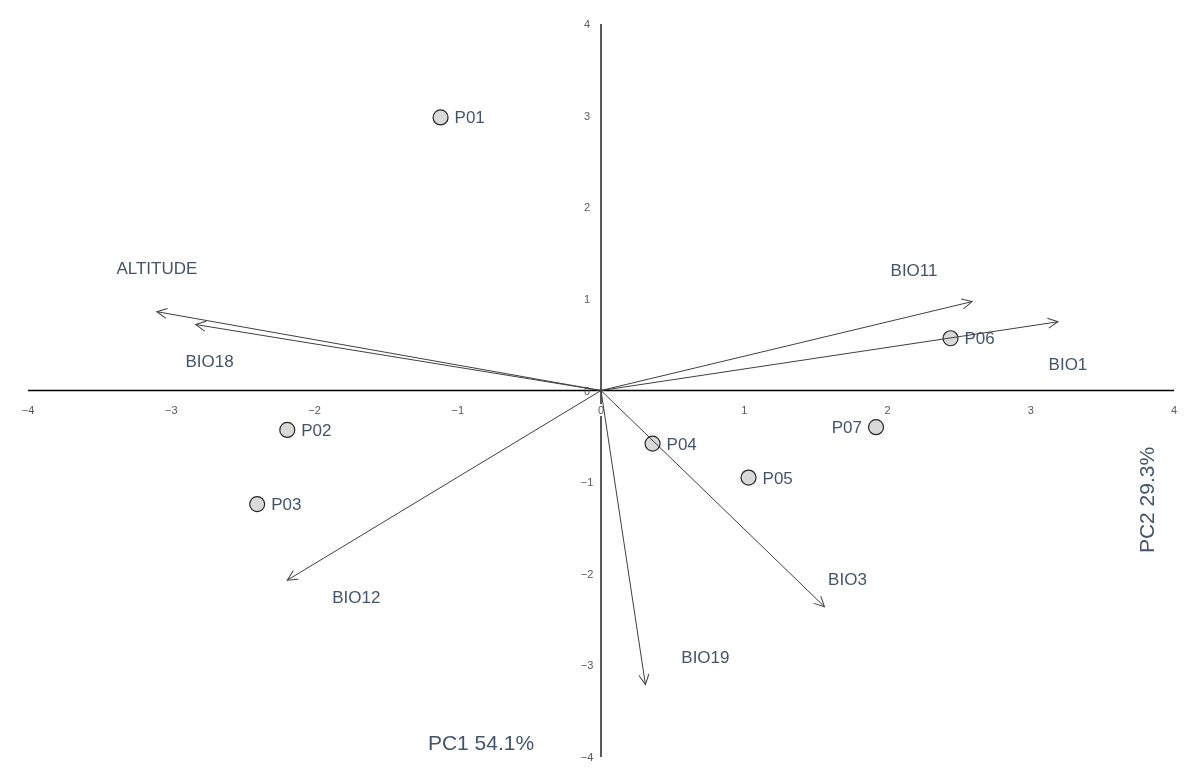 The image size is (1186, 776). Describe the element at coordinates (587, 757) in the screenshot. I see `y-tick-label: −4` at that location.